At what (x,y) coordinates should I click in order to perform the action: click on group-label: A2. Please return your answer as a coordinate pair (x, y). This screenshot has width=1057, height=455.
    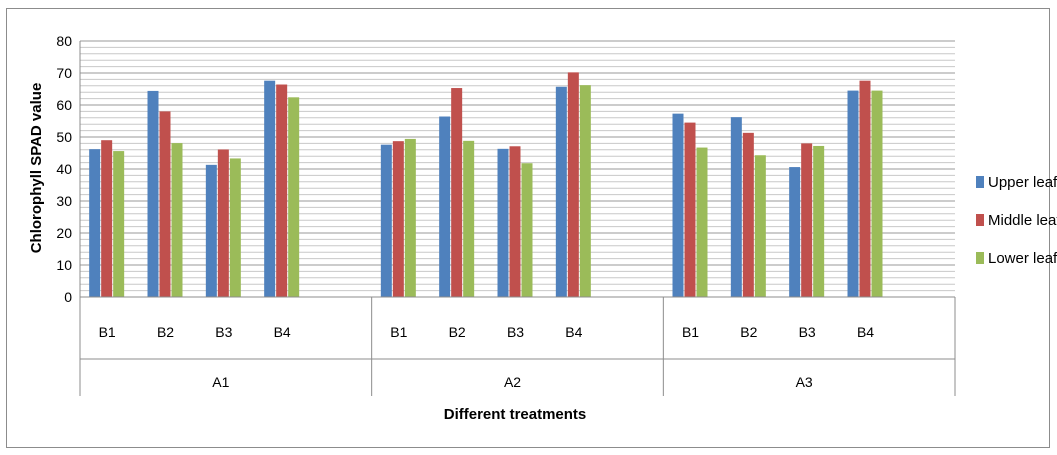
    Looking at the image, I should click on (512, 382).